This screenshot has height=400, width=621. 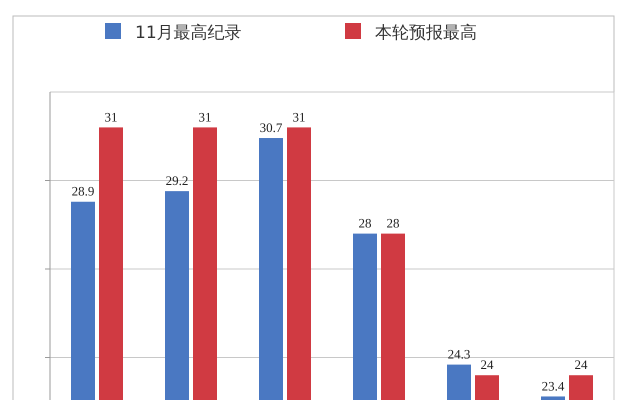 What do you see at coordinates (553, 386) in the screenshot?
I see `data-label: 23.4` at bounding box center [553, 386].